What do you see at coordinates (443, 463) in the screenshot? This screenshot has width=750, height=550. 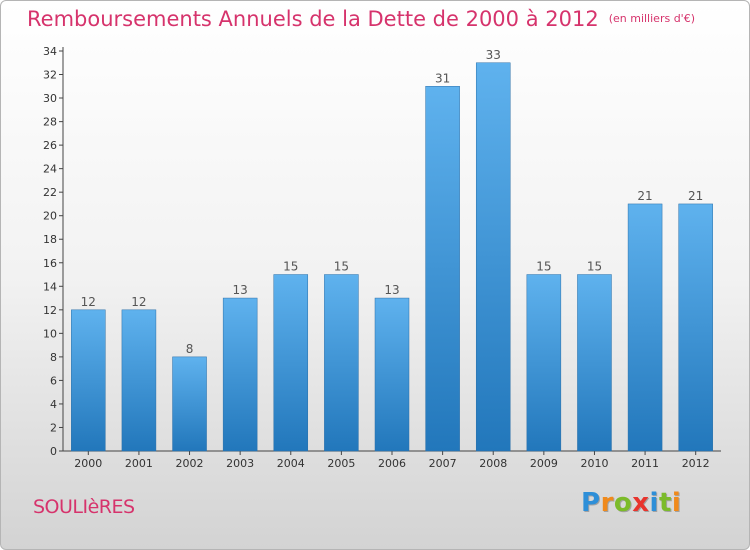 I see `x-tick-label-2007: 2007` at bounding box center [443, 463].